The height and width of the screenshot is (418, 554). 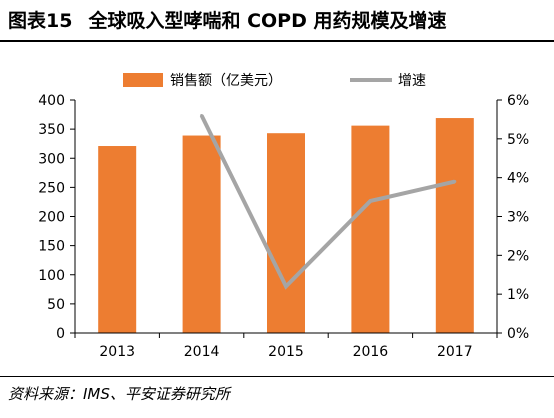 I want to click on left-tick-label: 350, so click(x=51, y=130).